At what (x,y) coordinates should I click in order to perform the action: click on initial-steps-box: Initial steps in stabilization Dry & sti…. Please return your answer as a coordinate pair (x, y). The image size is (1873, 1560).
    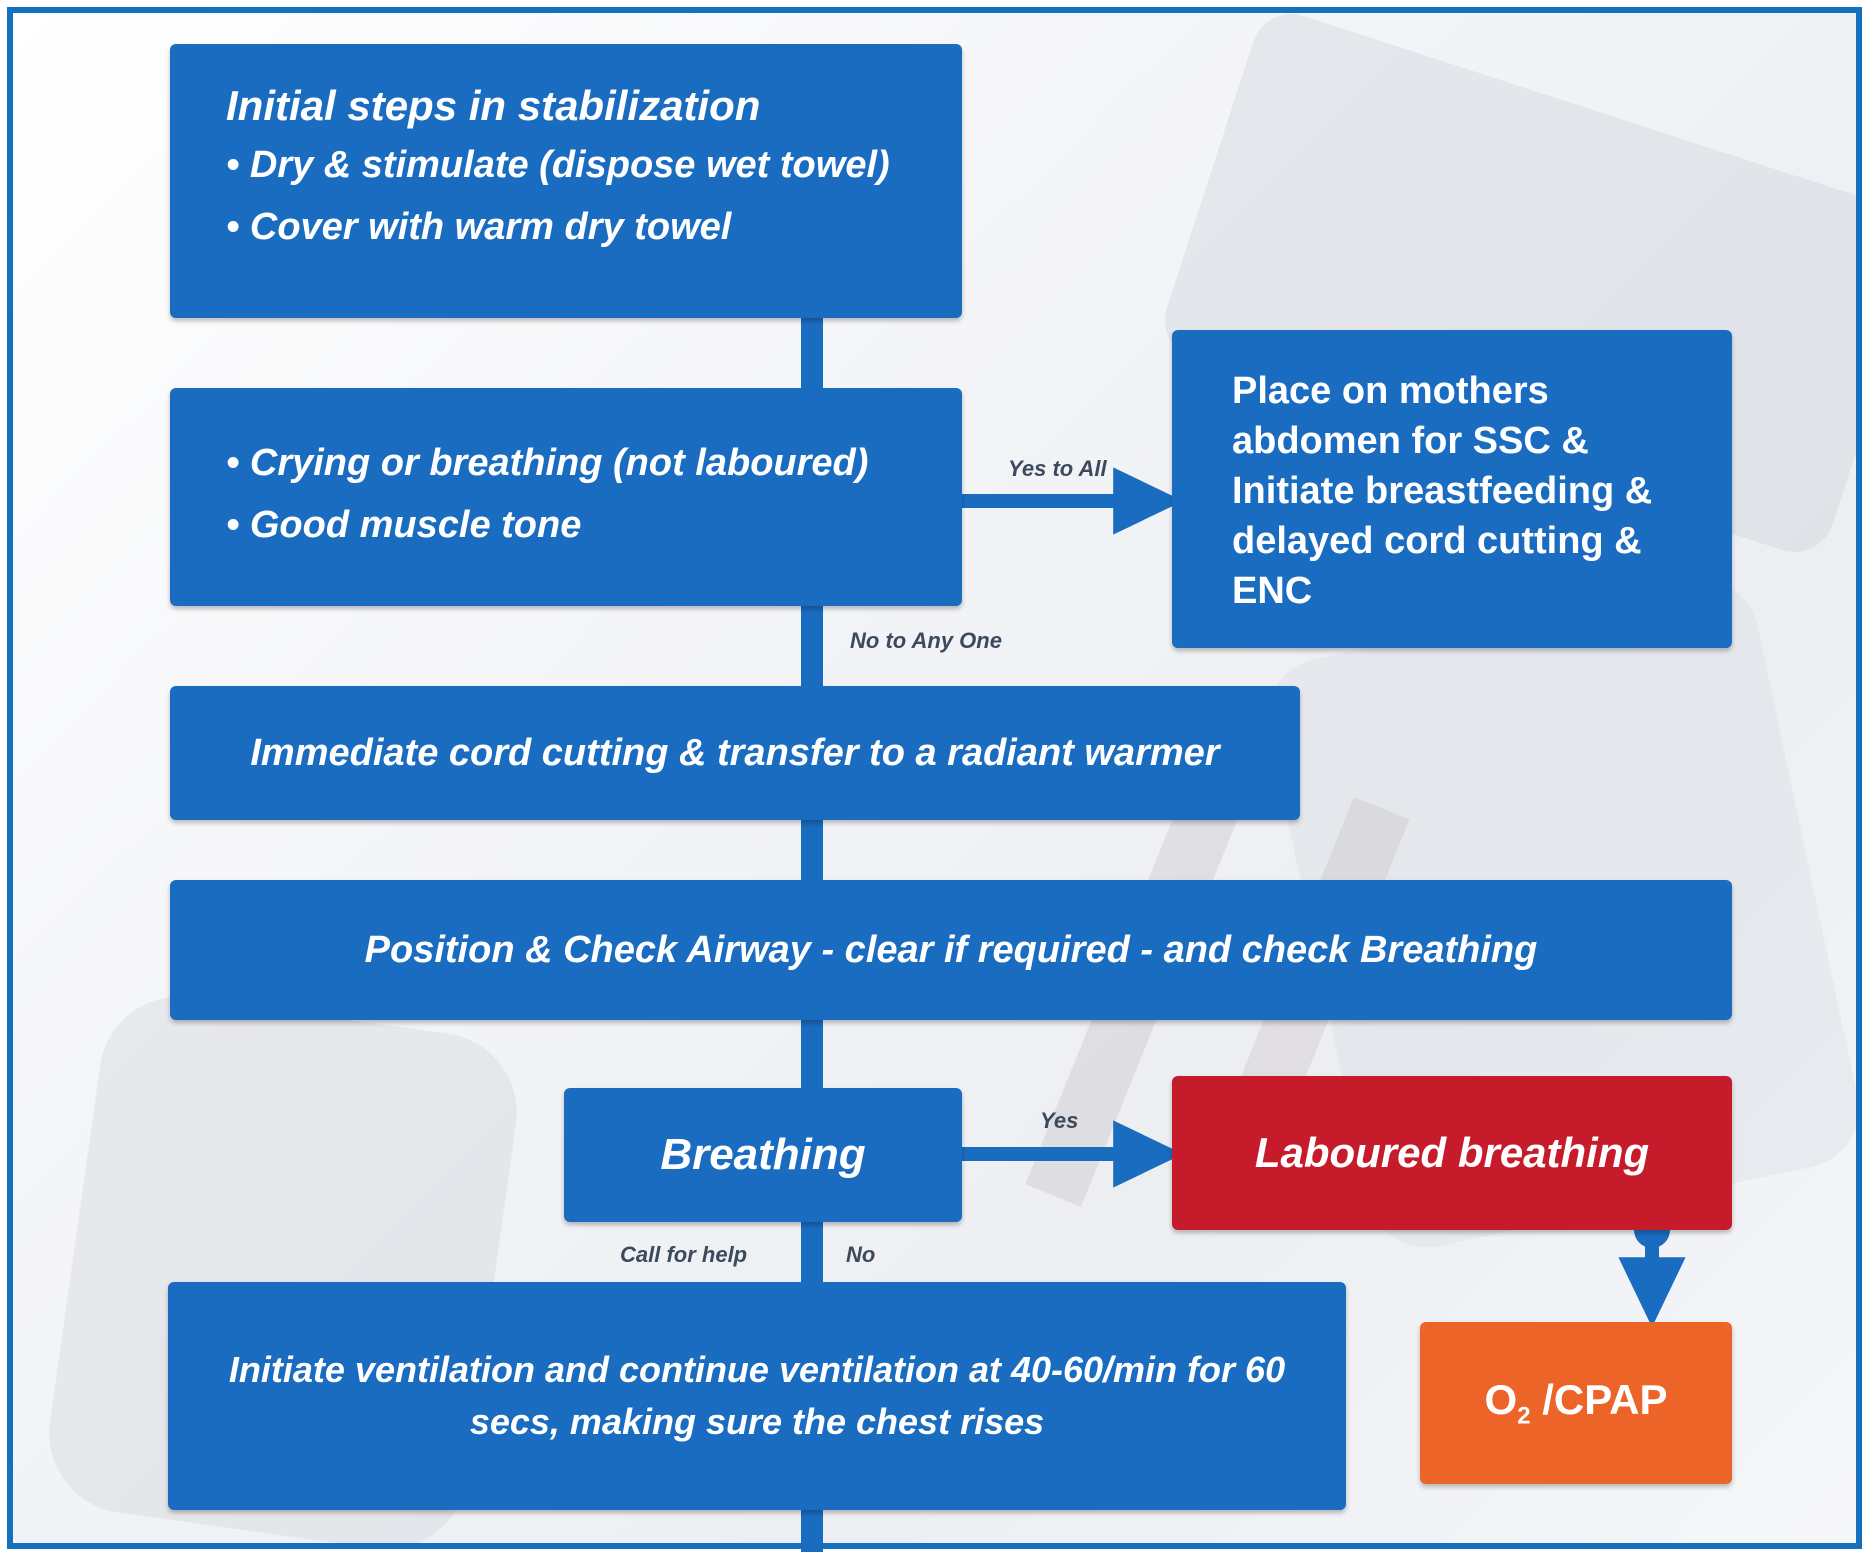
    Looking at the image, I should click on (566, 181).